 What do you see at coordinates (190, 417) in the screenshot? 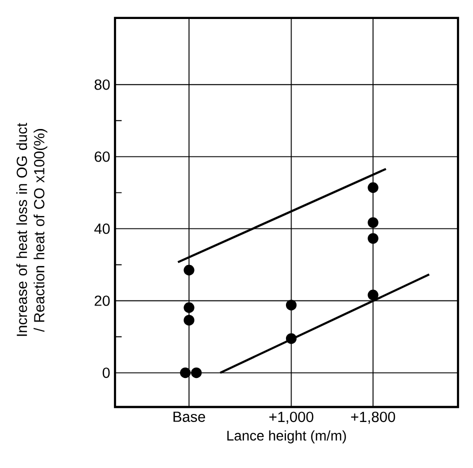
I see `x-tick-label: Base` at bounding box center [190, 417].